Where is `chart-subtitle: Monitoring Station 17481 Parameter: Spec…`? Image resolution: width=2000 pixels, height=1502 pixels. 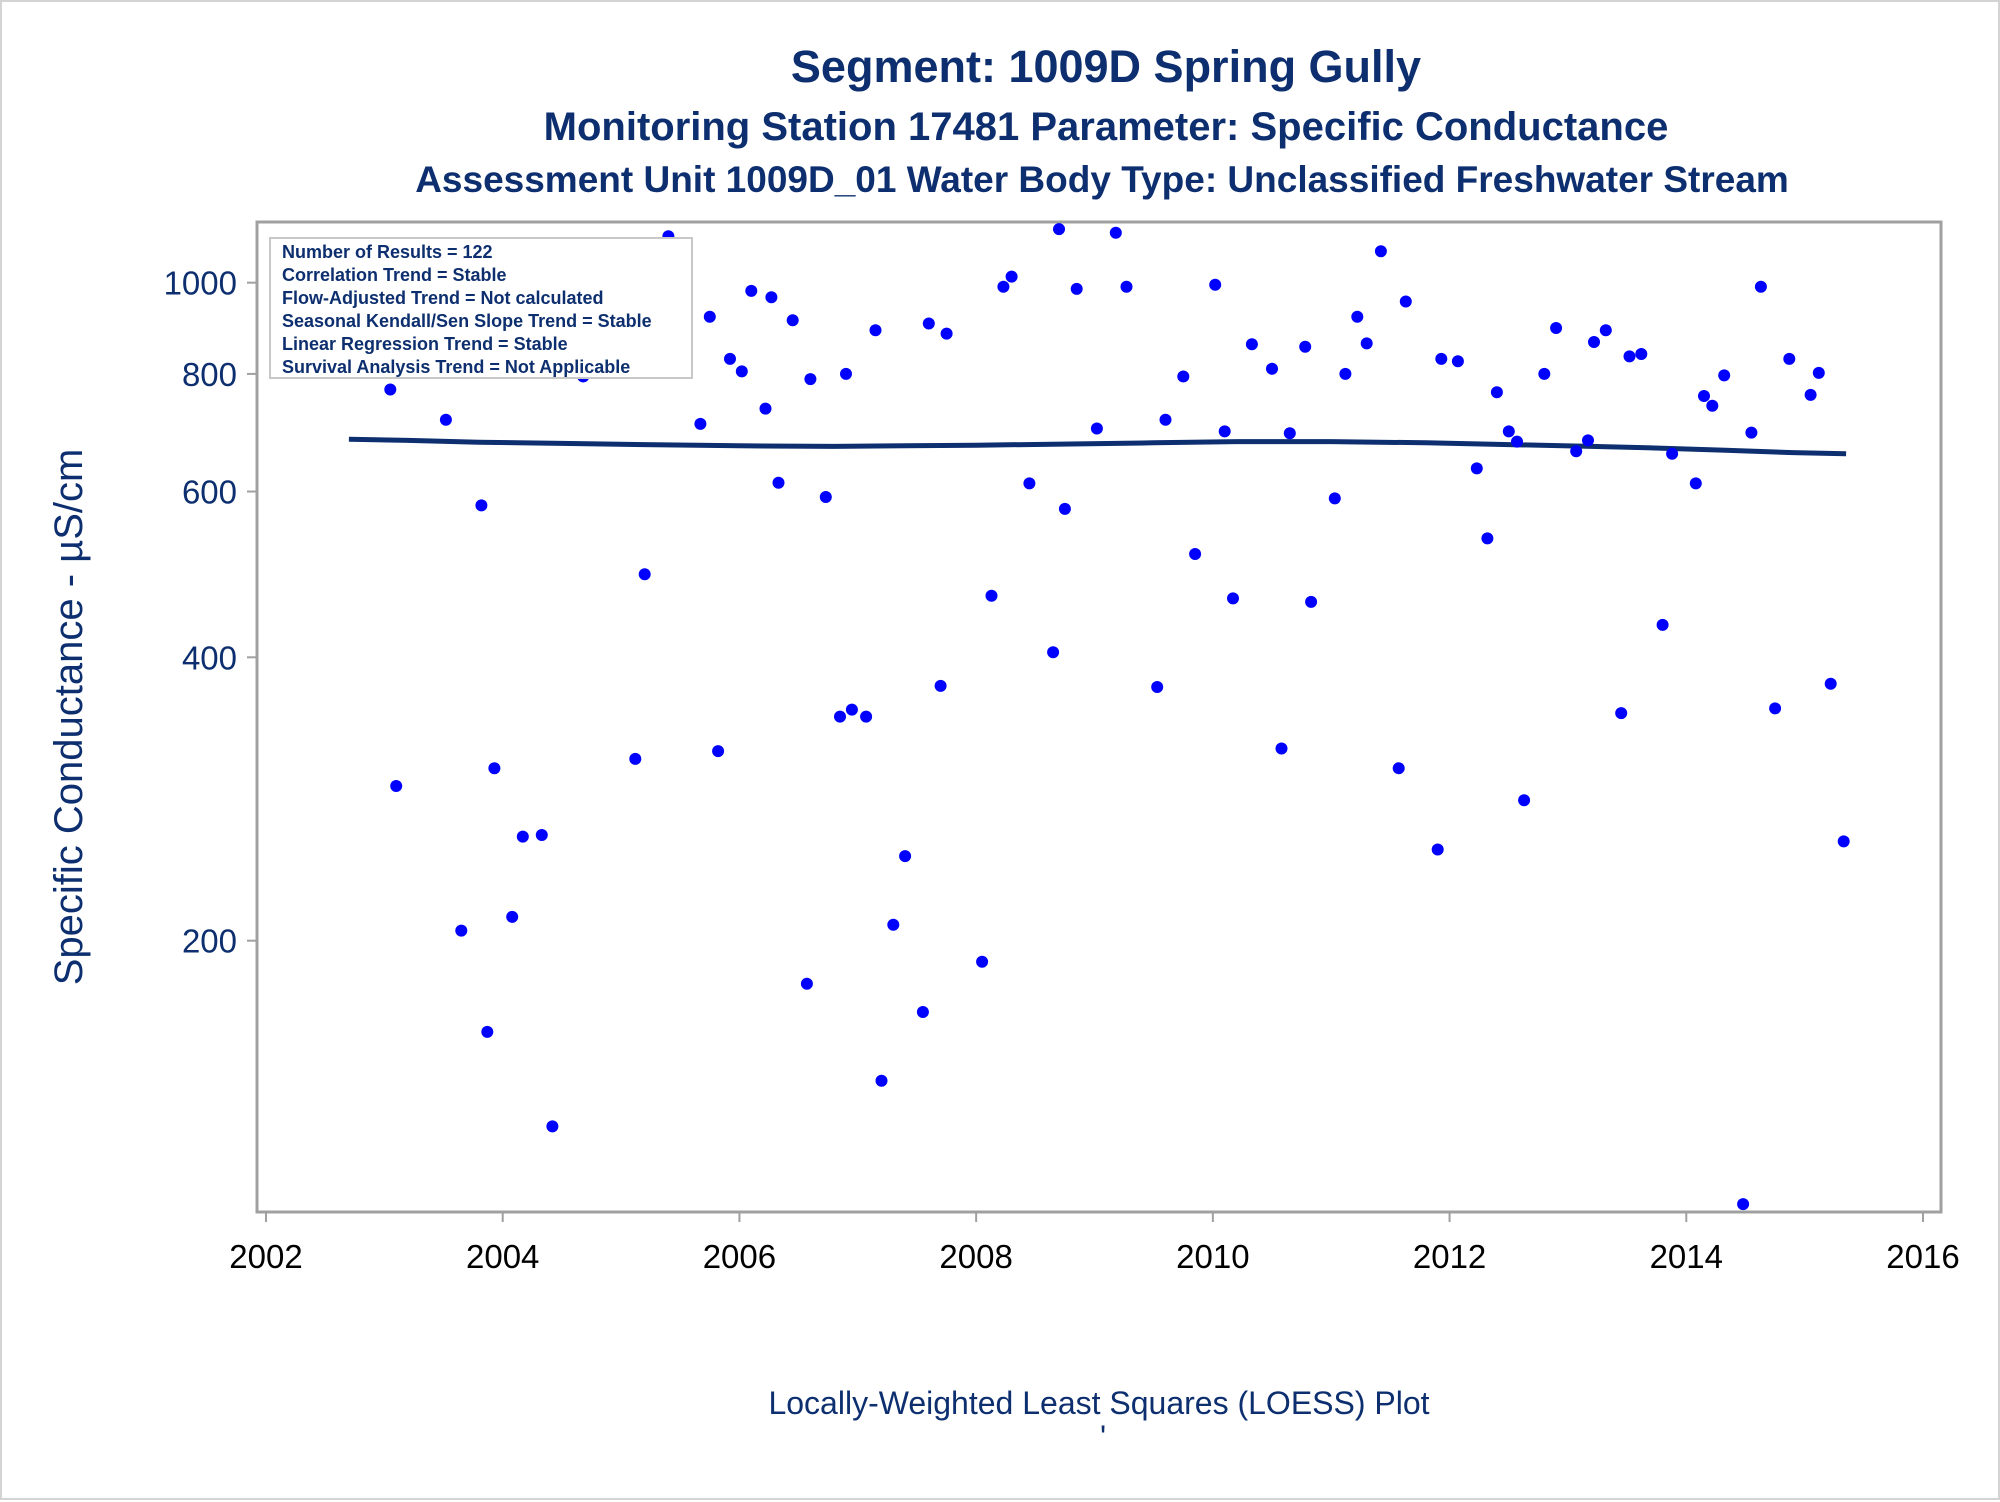
chart-subtitle: Monitoring Station 17481 Parameter: Spec… is located at coordinates (1106, 127).